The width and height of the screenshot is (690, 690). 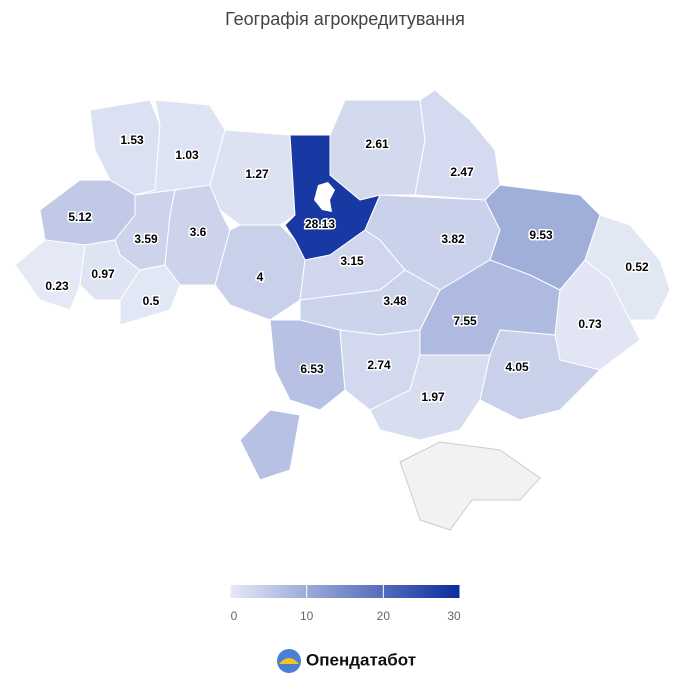 What do you see at coordinates (379, 365) in the screenshot?
I see `region-value-label: 2.74` at bounding box center [379, 365].